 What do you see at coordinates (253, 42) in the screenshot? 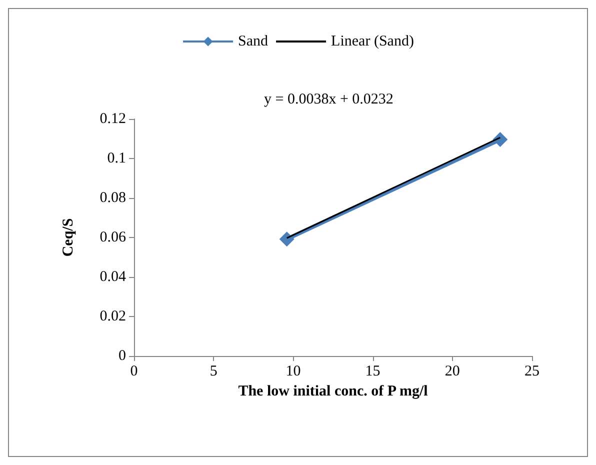
I see `legend-label: Sand` at bounding box center [253, 42].